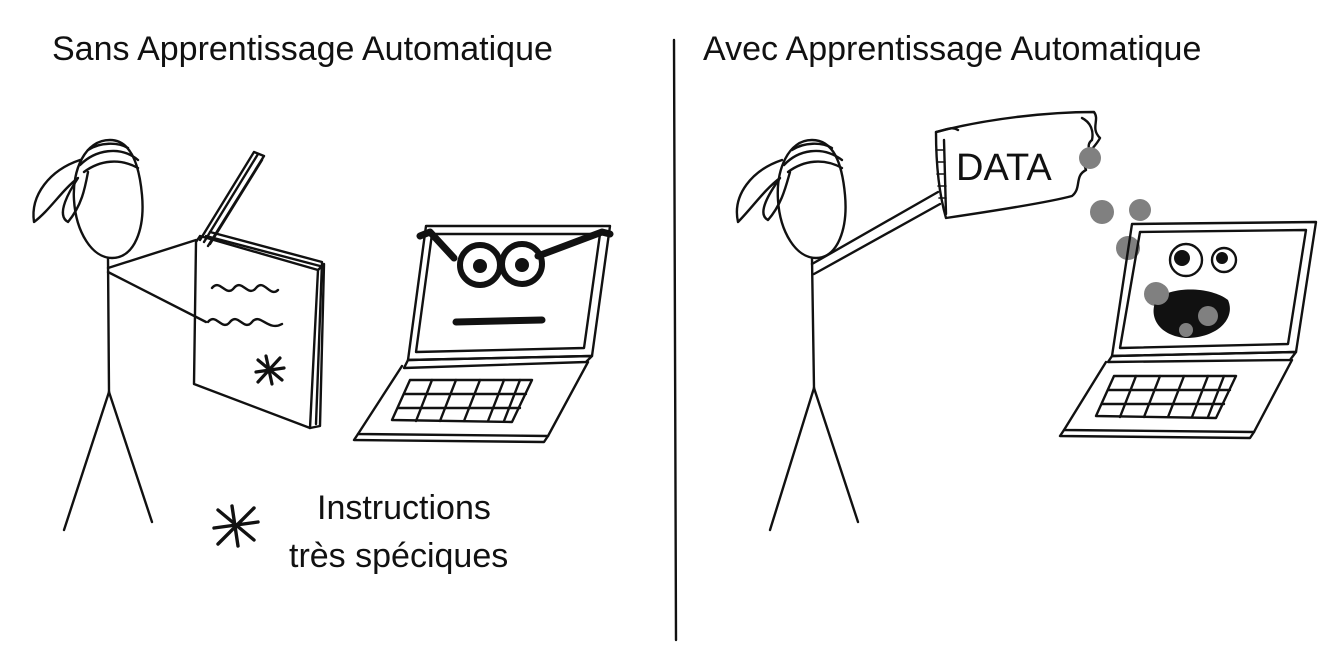  What do you see at coordinates (1004, 168) in the screenshot?
I see `data-bag-label: DATA` at bounding box center [1004, 168].